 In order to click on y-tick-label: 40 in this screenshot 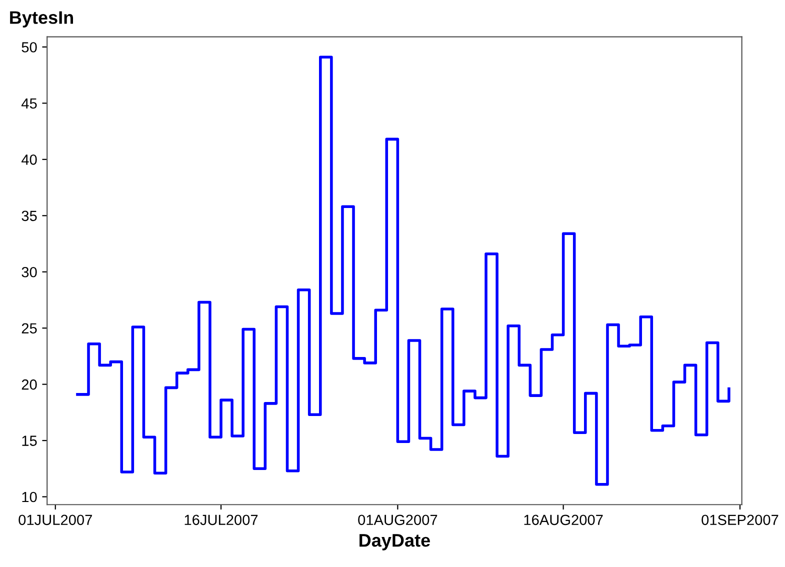, I will do `click(29, 159)`.